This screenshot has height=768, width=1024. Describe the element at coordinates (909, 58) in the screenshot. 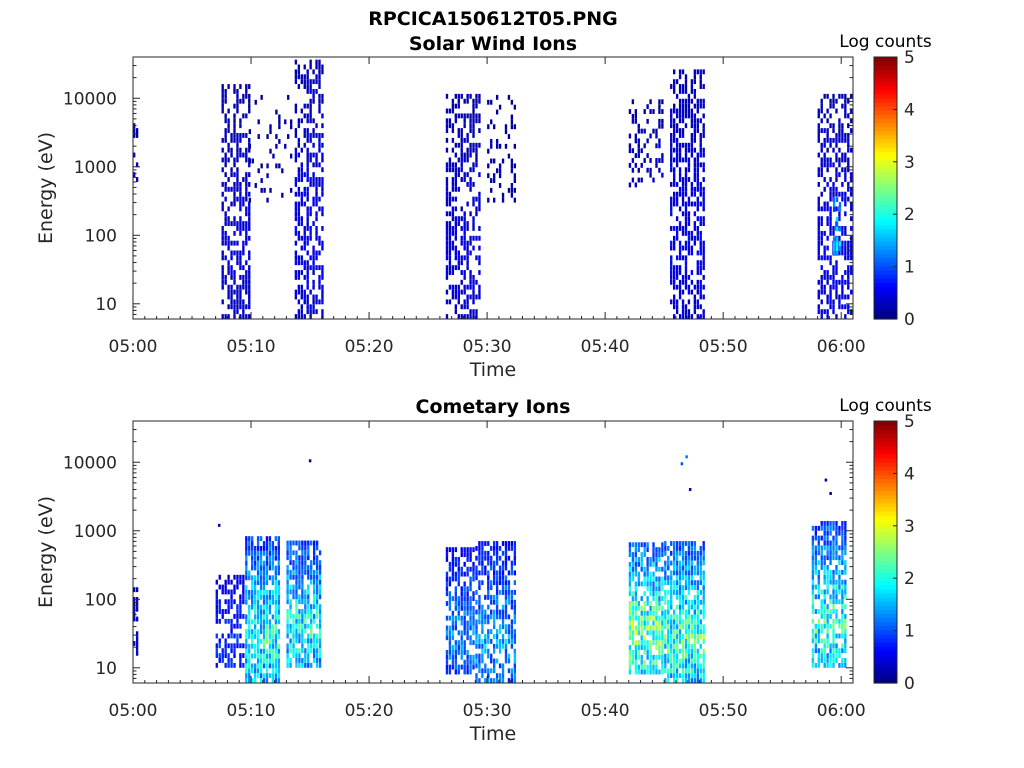

I see `colorbar-tick-label: 5` at that location.